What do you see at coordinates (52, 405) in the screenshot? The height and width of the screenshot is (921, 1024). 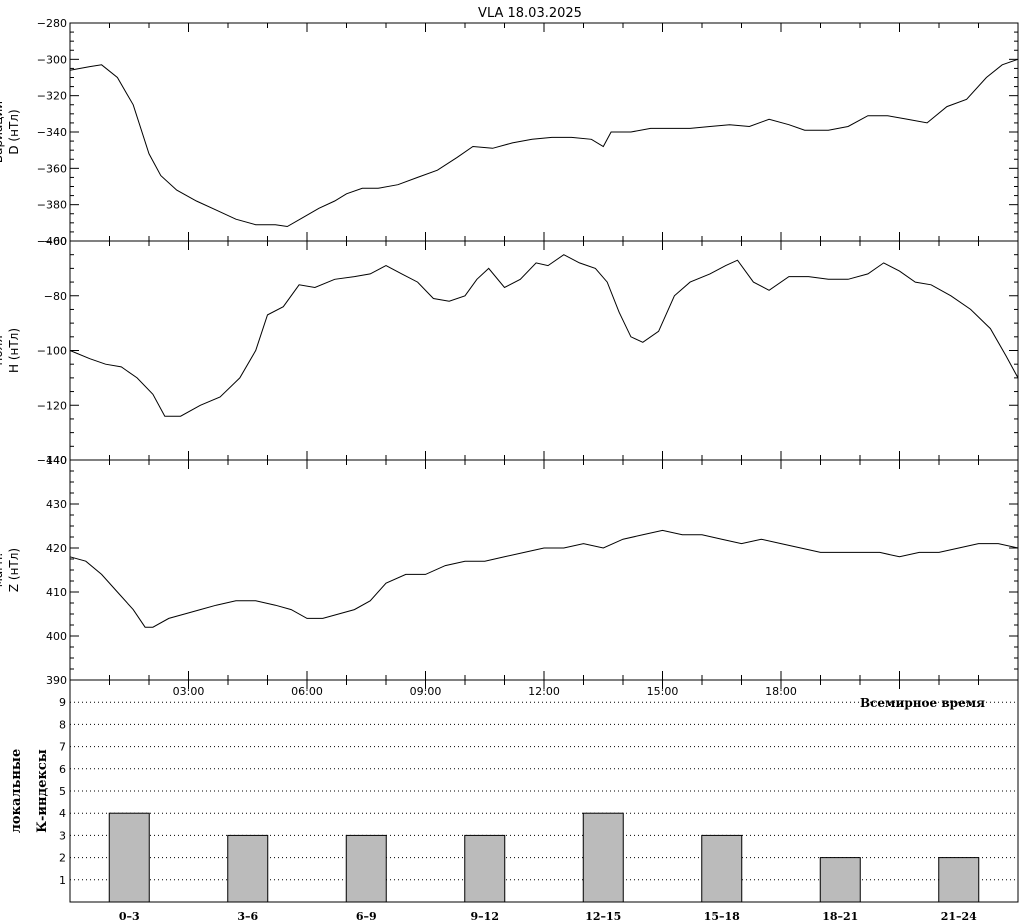 I see `y-tick-label: −120` at bounding box center [52, 405].